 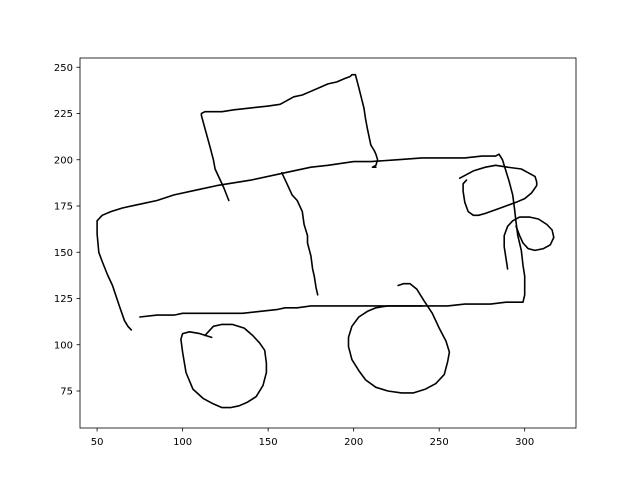 What do you see at coordinates (63, 68) in the screenshot?
I see `y-tick-label: 250` at bounding box center [63, 68].